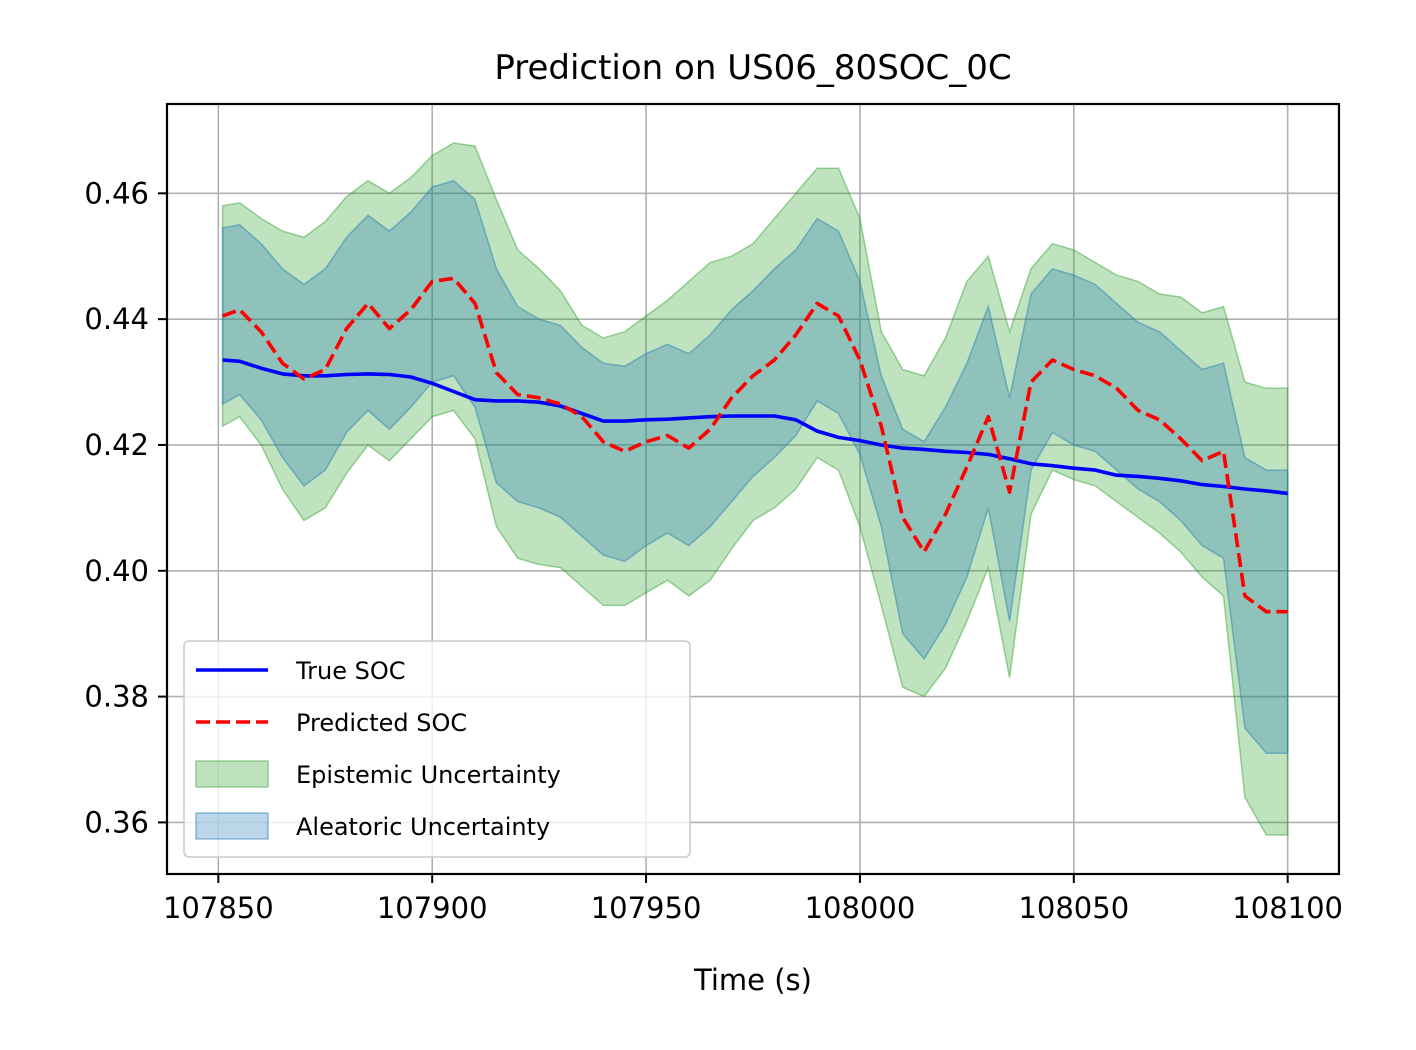 The width and height of the screenshot is (1416, 1050). Describe the element at coordinates (381, 723) in the screenshot. I see `legend-label-predicted-soc: Predicted SOC` at that location.